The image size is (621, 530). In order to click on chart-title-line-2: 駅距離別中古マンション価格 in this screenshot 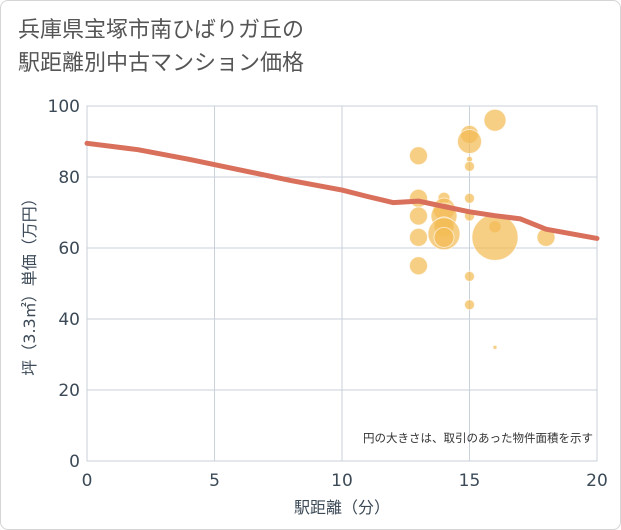, I will do `click(161, 63)`.